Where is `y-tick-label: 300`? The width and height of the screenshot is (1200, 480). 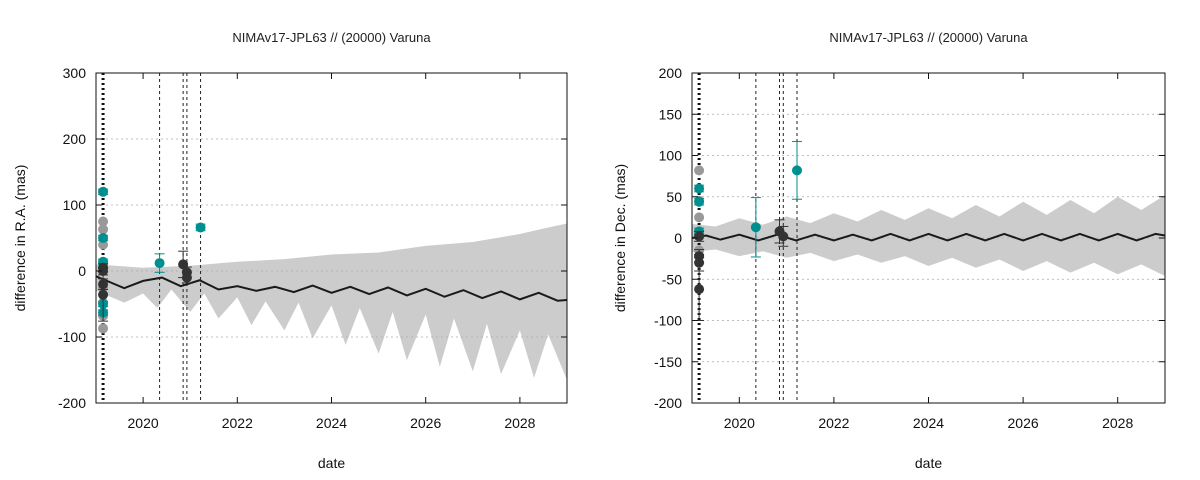
y-tick-label: 300 is located at coordinates (75, 73).